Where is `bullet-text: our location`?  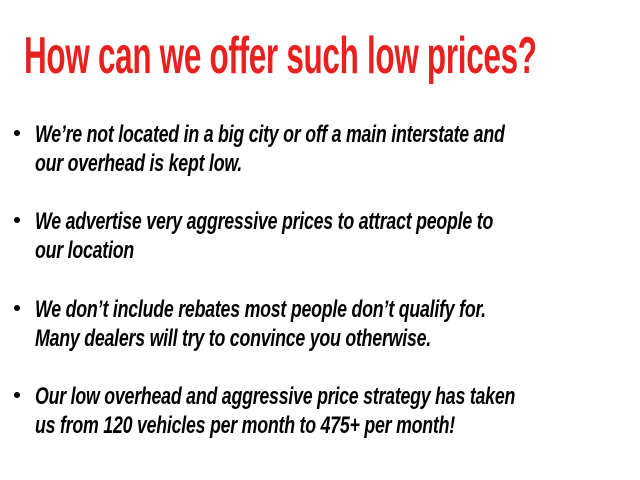 bullet-text: our location is located at coordinates (84, 250).